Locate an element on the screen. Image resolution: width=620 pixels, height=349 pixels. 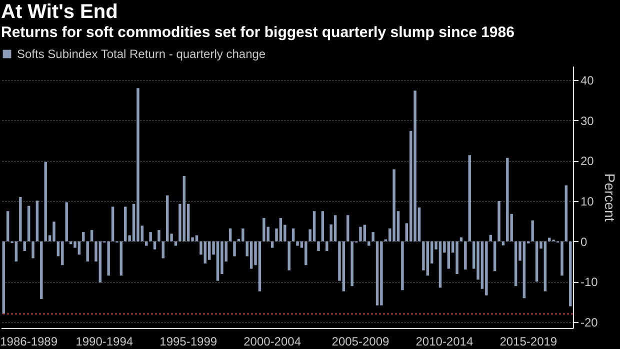
y-tick-label: 20 is located at coordinates (587, 161).